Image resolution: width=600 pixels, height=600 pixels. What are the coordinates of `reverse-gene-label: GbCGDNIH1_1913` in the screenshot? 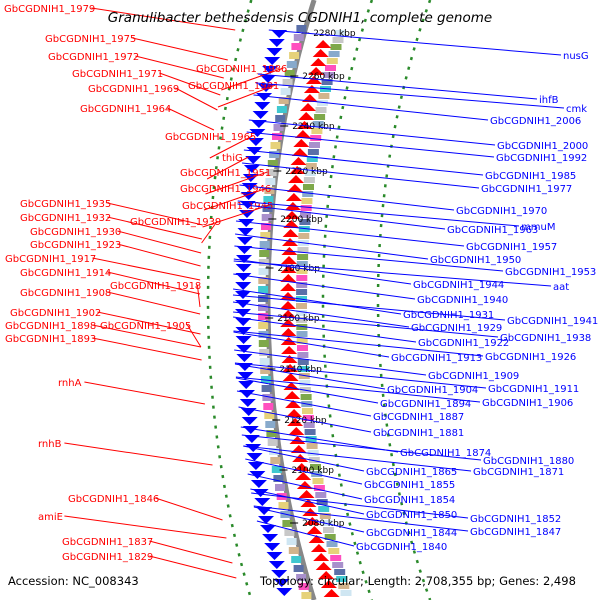 It's located at (436, 358).